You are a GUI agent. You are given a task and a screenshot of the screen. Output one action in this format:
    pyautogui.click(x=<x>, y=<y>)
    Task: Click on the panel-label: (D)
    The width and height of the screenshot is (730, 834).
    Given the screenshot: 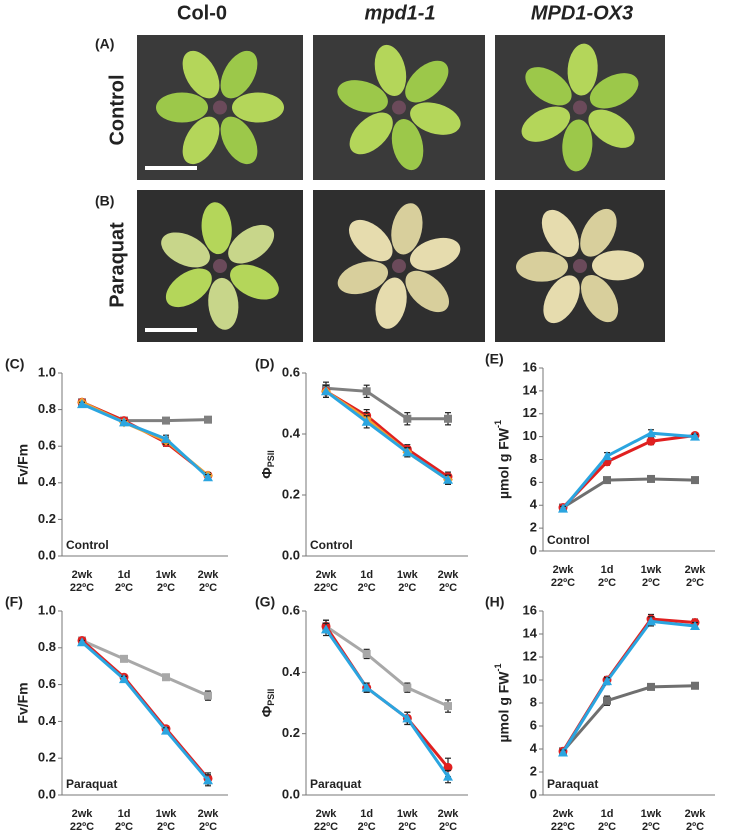 What is the action you would take?
    pyautogui.click(x=264, y=364)
    